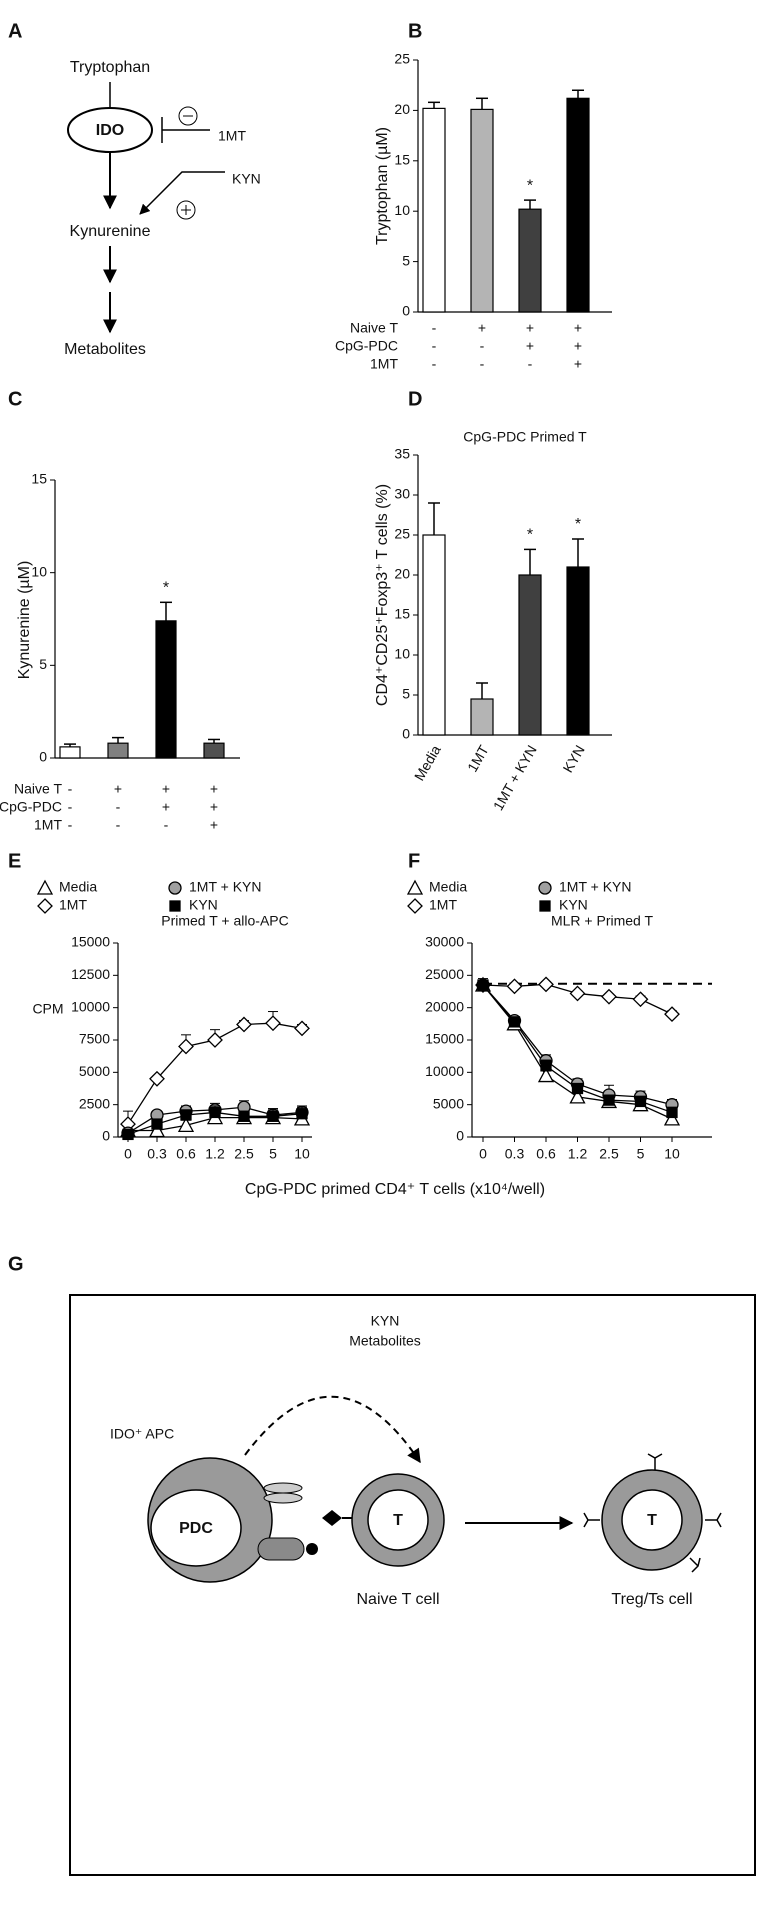  I want to click on x-tick-label: 1.2, so click(215, 1154).